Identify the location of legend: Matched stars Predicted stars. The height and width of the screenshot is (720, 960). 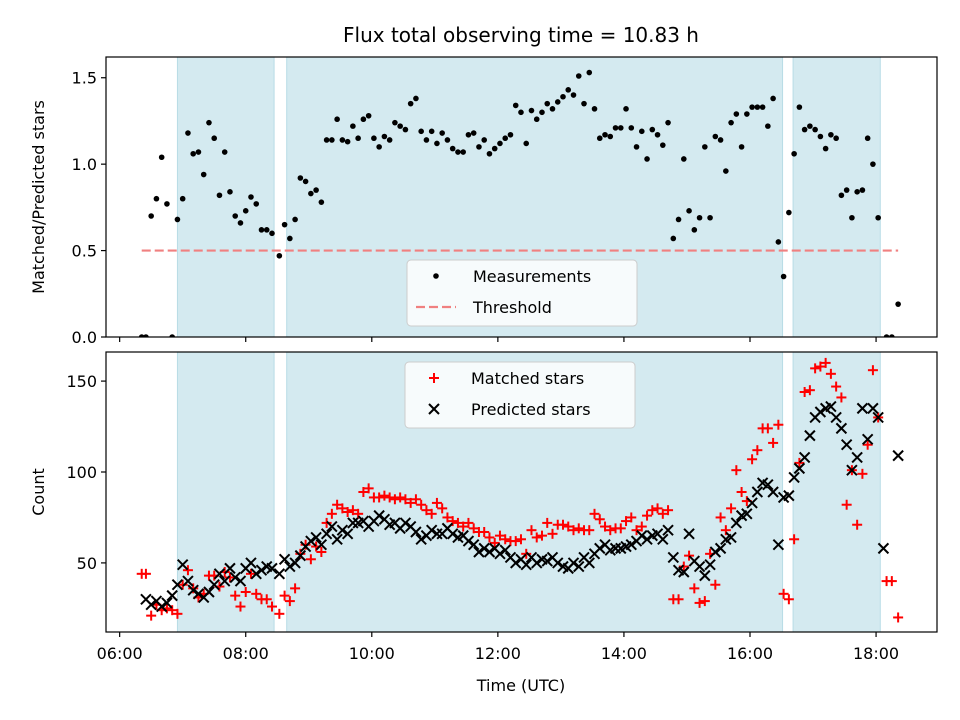
(520, 395).